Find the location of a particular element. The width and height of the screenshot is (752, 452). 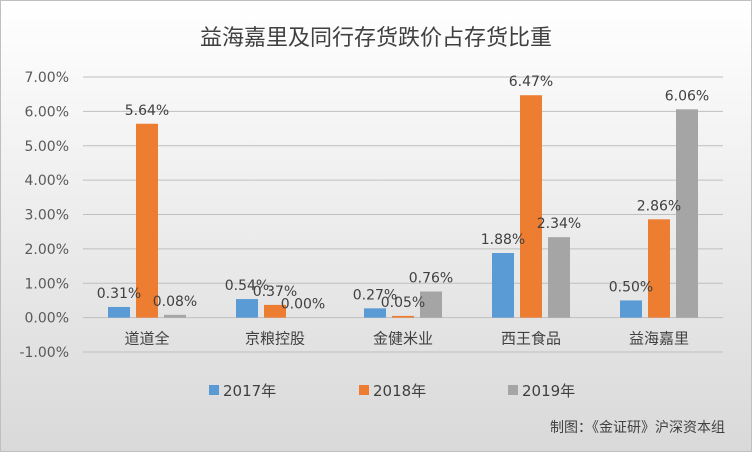

bar-data-label: 0.76% is located at coordinates (431, 279).